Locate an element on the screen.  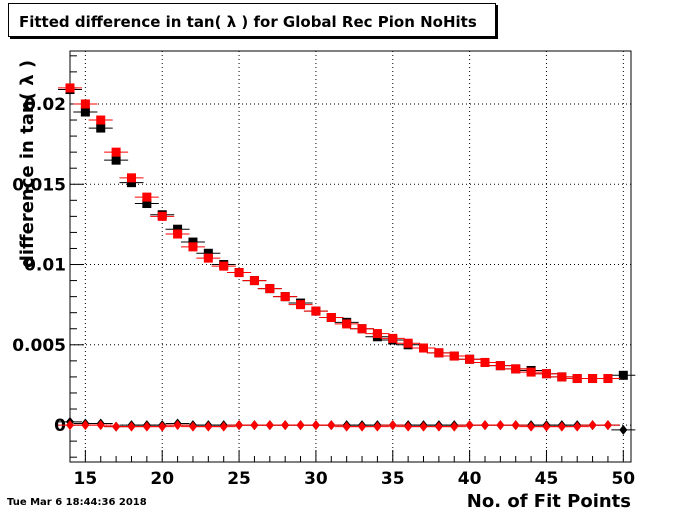
y-tick-label: 0.015 is located at coordinates (39, 185).